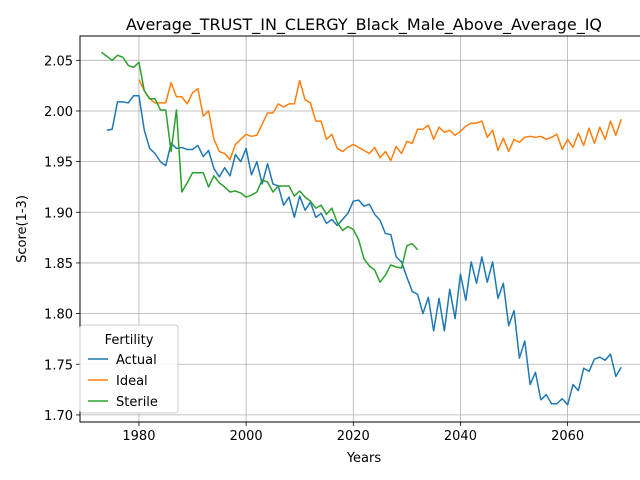 Image resolution: width=640 pixels, height=480 pixels. Describe the element at coordinates (58, 61) in the screenshot. I see `y-tick-label: 2.05` at that location.